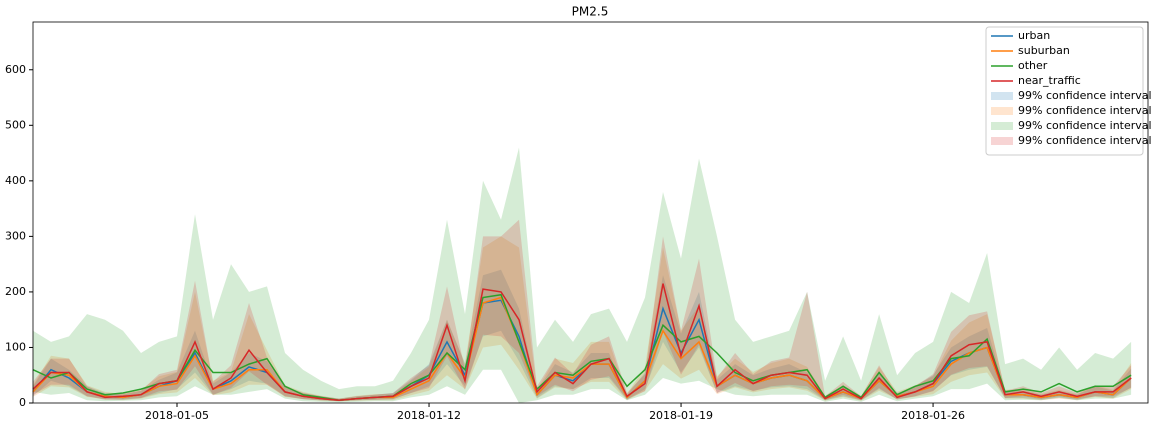  What do you see at coordinates (15, 180) in the screenshot?
I see `y-tick-label: 400` at bounding box center [15, 180].